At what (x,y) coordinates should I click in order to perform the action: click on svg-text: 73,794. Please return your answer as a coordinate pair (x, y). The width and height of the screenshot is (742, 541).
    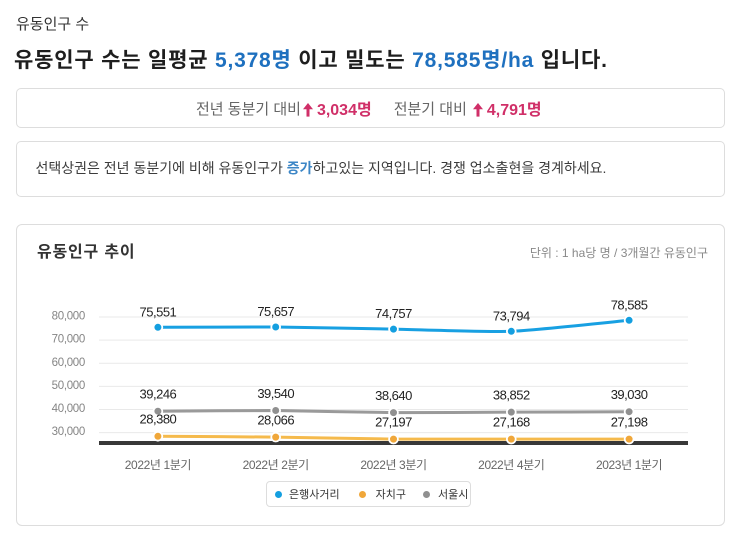
    Looking at the image, I should click on (511, 315).